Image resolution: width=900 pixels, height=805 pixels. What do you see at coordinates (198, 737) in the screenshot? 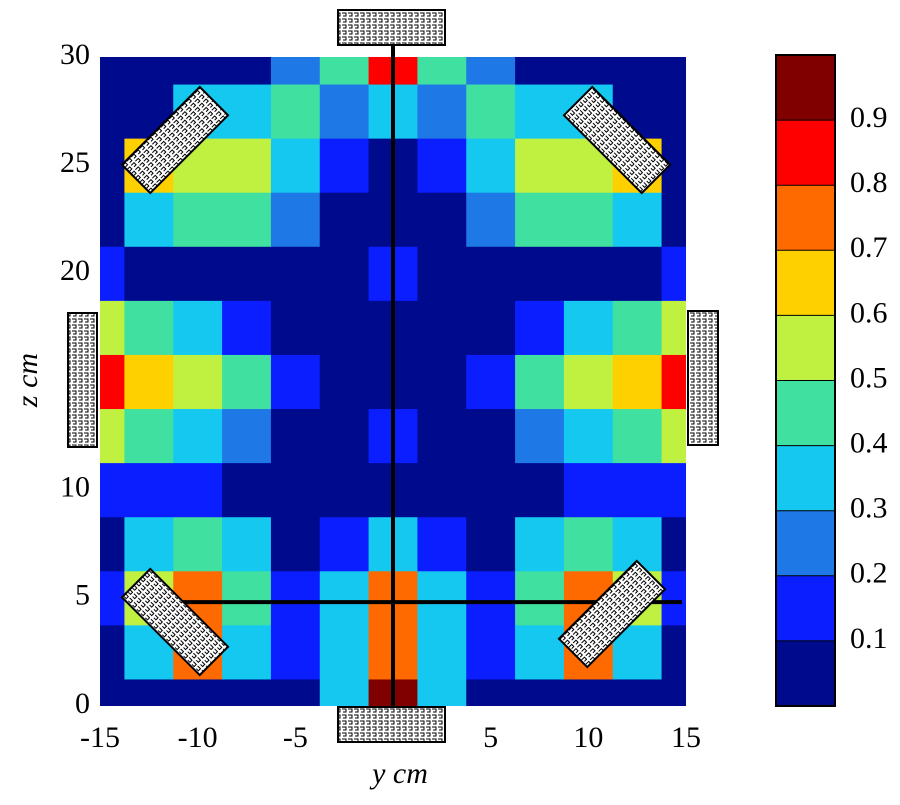
I see `x-tick-label: -10` at bounding box center [198, 737].